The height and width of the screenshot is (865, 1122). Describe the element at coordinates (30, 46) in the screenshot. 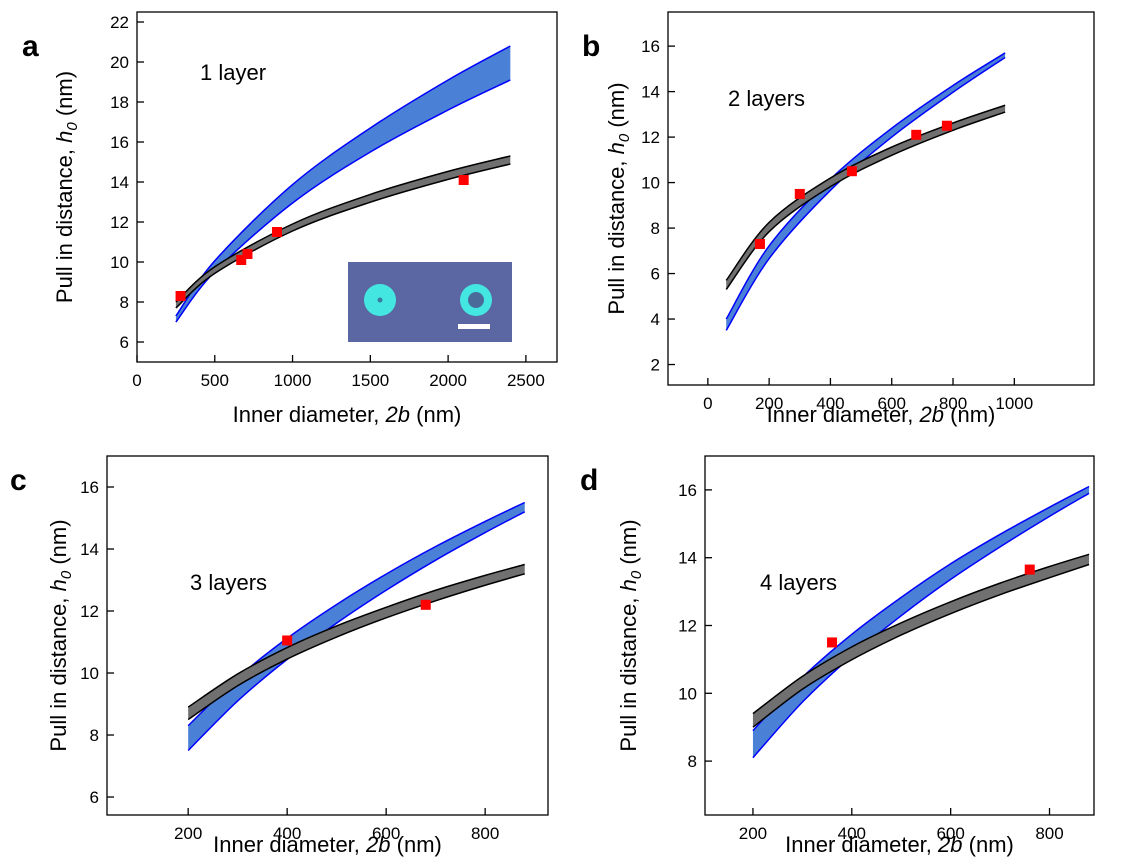

I see `panel-label: a` at that location.